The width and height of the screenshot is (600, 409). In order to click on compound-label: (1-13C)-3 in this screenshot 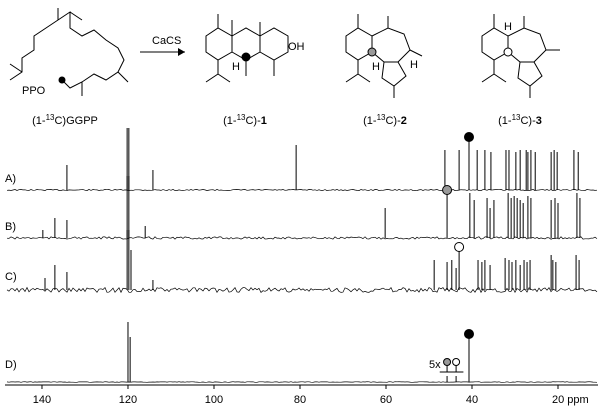, I will do `click(520, 120)`.